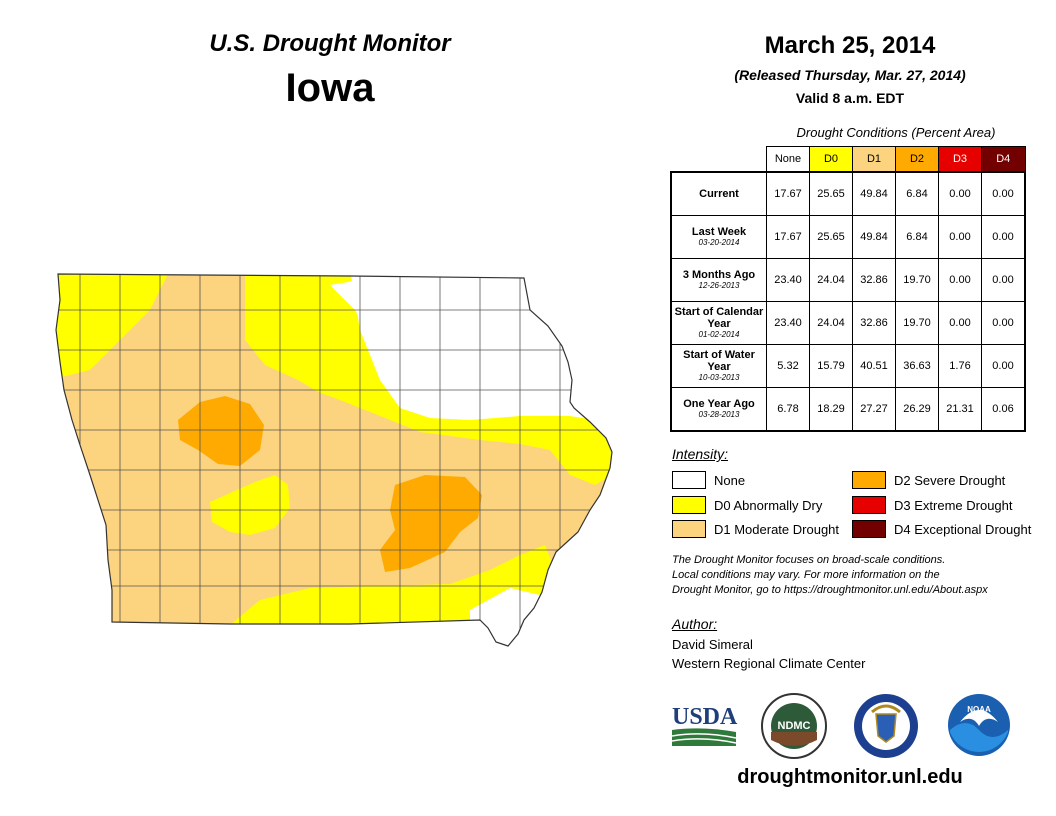  I want to click on legend-label: None, so click(730, 480).